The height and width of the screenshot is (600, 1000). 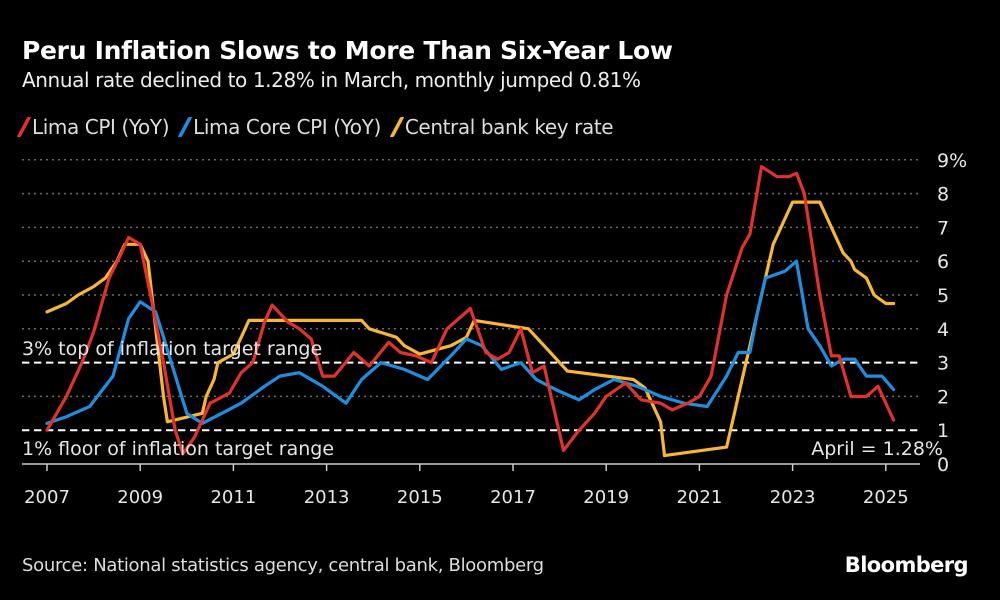 I want to click on y-tick-label: 1, so click(x=943, y=431).